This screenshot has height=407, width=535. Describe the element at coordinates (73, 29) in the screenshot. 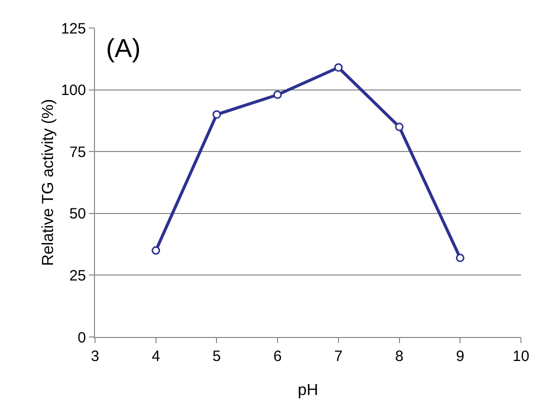

I see `y-tick-label: 125` at that location.